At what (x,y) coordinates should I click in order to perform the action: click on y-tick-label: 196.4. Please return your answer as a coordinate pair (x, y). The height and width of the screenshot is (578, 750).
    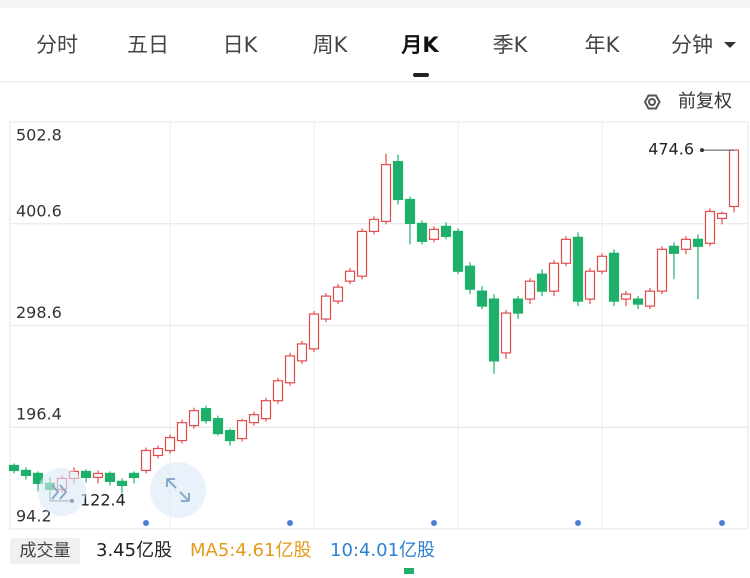
    Looking at the image, I should click on (39, 414).